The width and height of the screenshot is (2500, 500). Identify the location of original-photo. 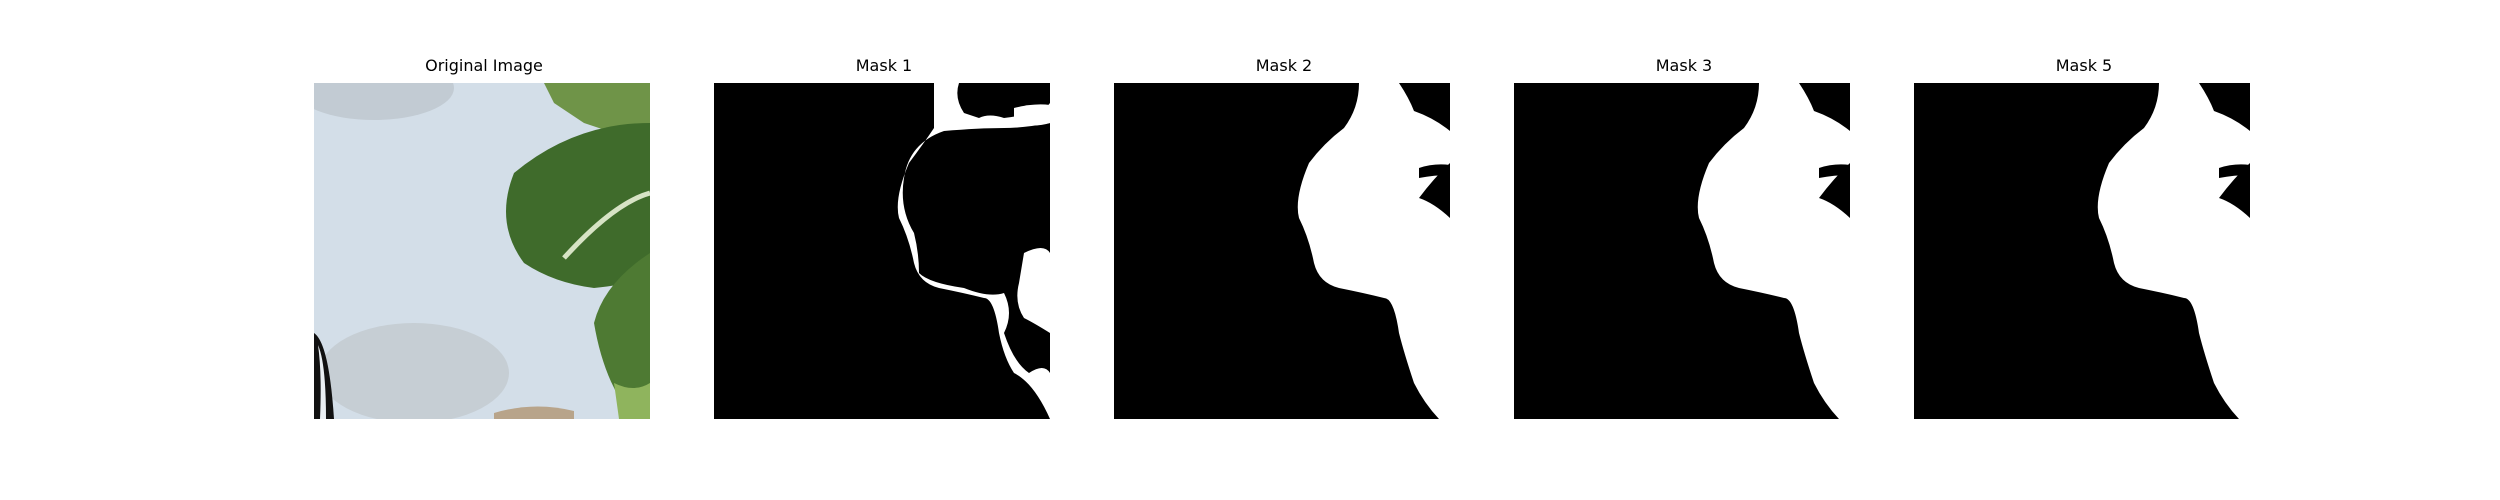
(482, 251).